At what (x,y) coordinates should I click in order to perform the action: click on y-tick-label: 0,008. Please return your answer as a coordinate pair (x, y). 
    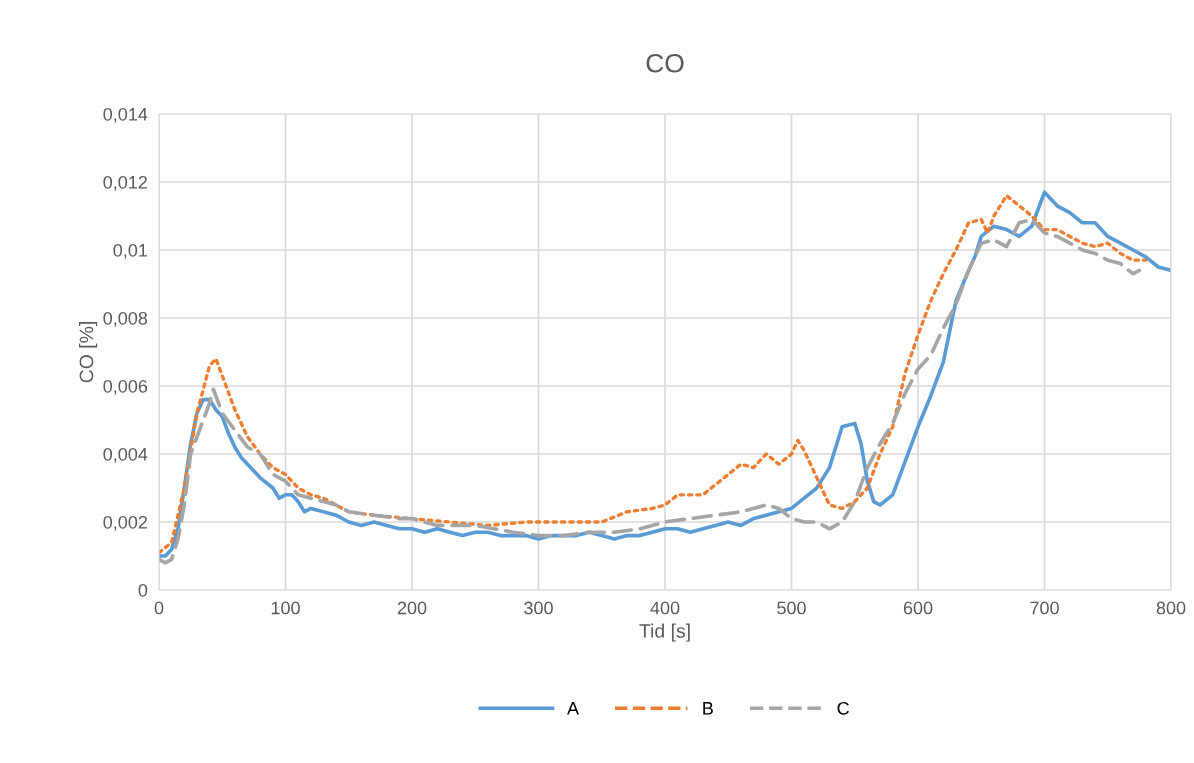
    Looking at the image, I should click on (125, 319).